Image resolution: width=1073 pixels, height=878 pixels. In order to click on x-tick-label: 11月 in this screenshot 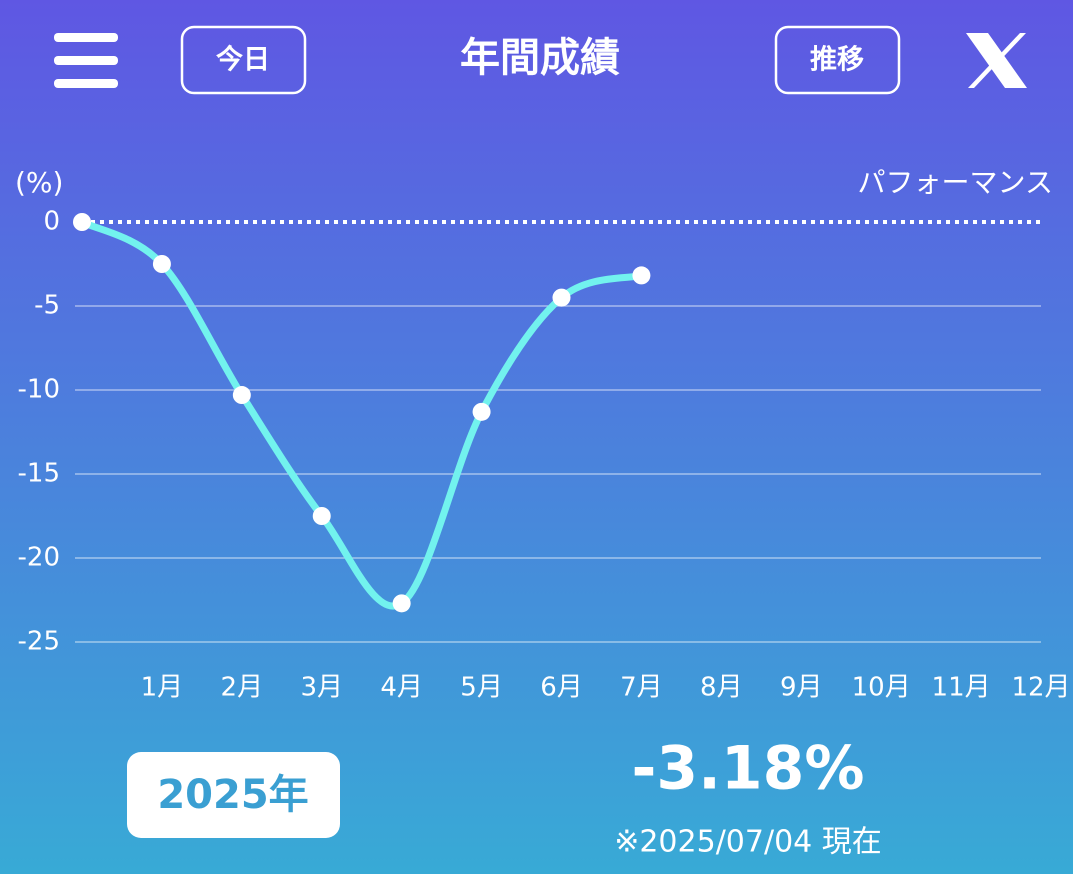, I will do `click(961, 688)`.